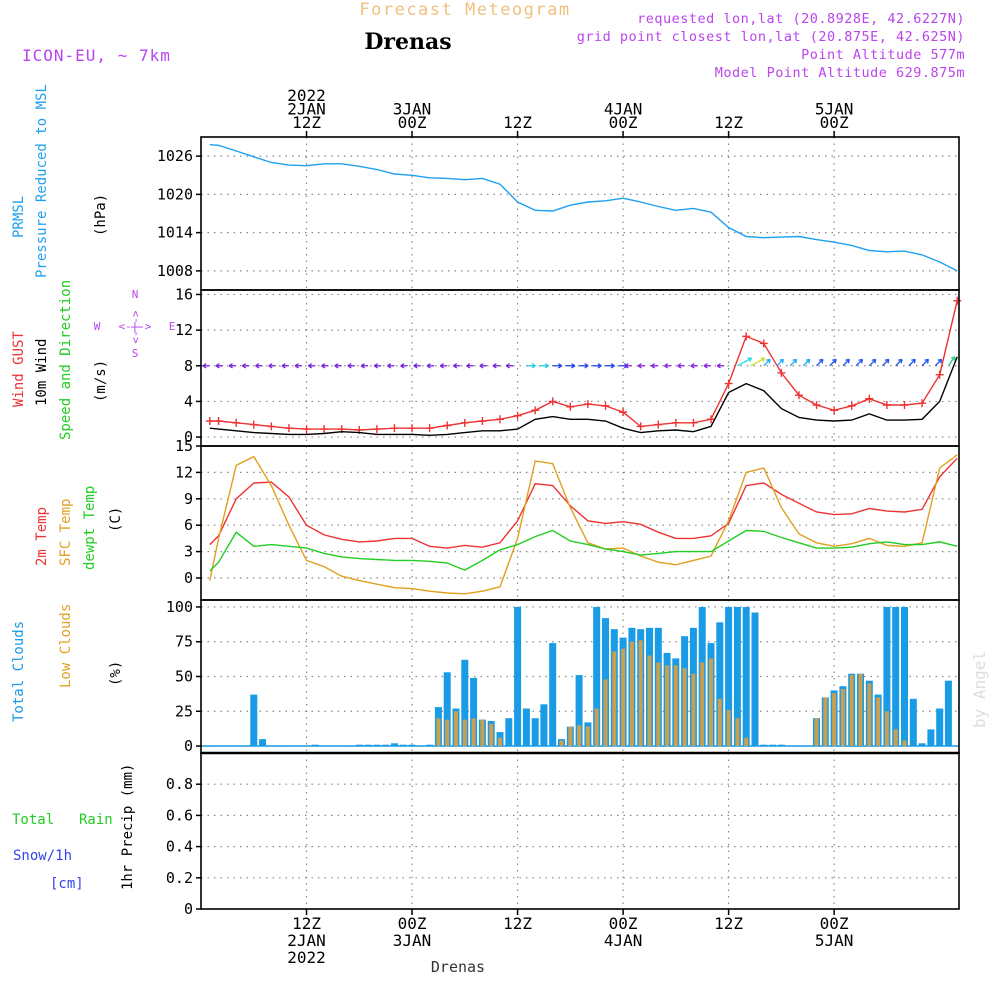 This screenshot has height=1004, width=1000. I want to click on bottom-time-label: 4JAN, so click(623, 940).